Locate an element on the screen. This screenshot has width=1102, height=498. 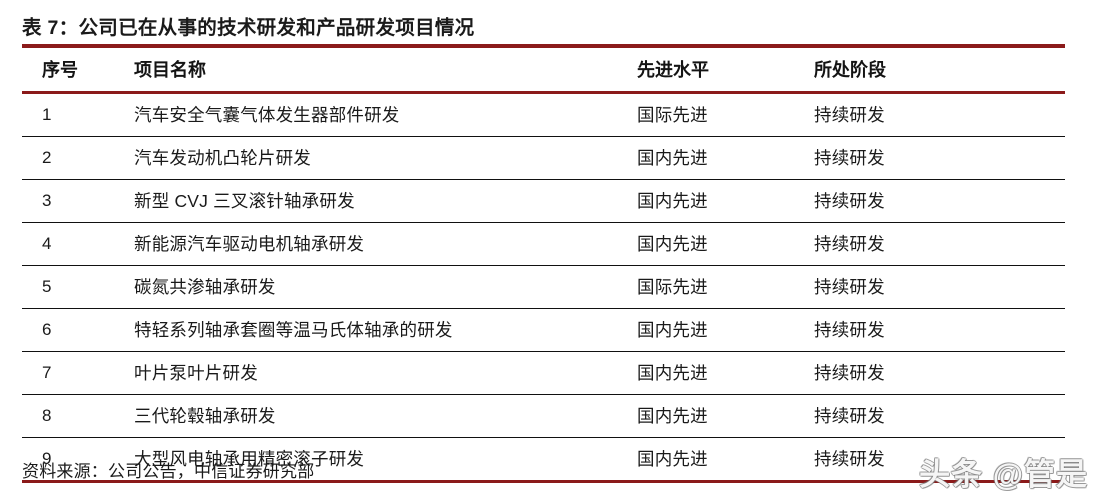
cell-index: 7 is located at coordinates (66, 373).